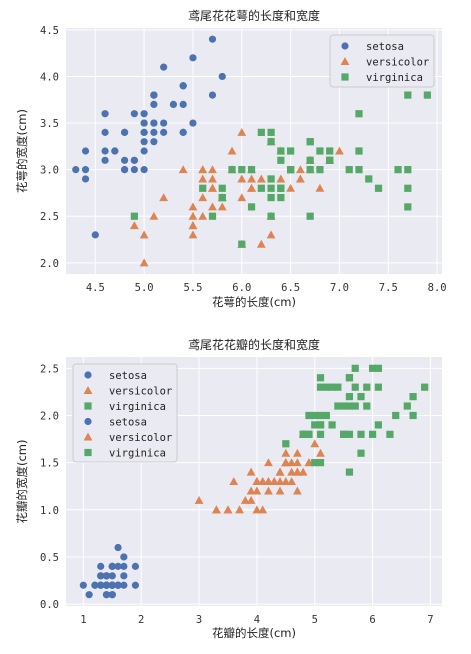  What do you see at coordinates (49, 217) in the screenshot?
I see `y-tick-label: 2.5` at bounding box center [49, 217].